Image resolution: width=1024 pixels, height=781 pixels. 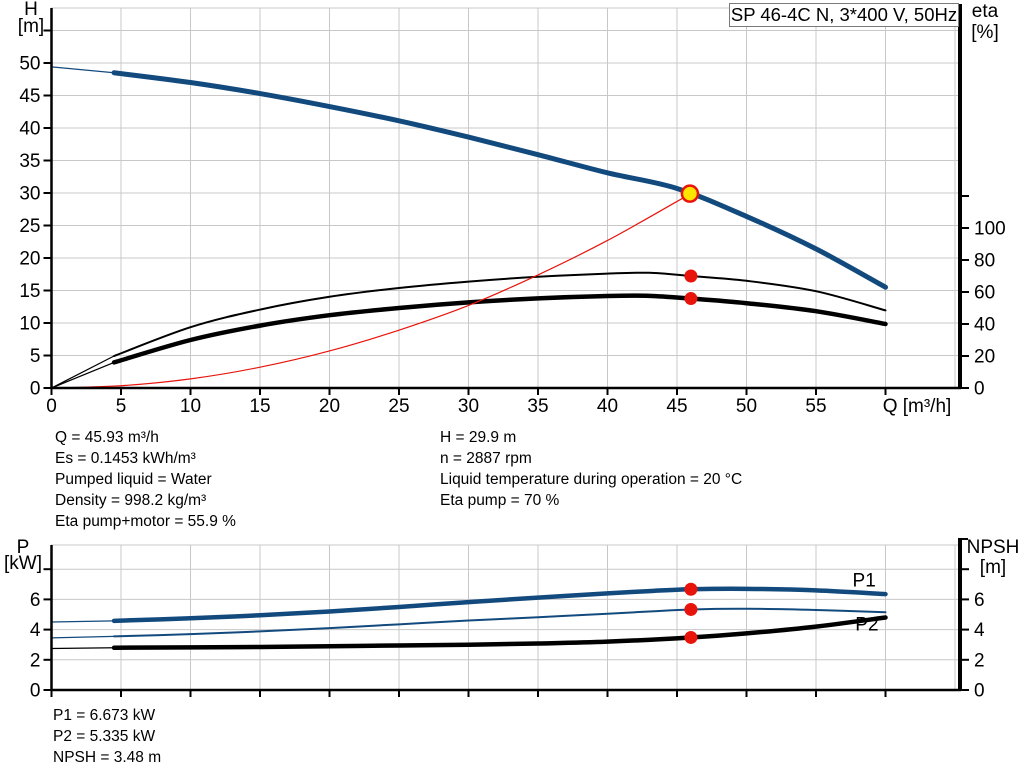 I want to click on npsh-axis-title-unit: [m], so click(x=993, y=567).